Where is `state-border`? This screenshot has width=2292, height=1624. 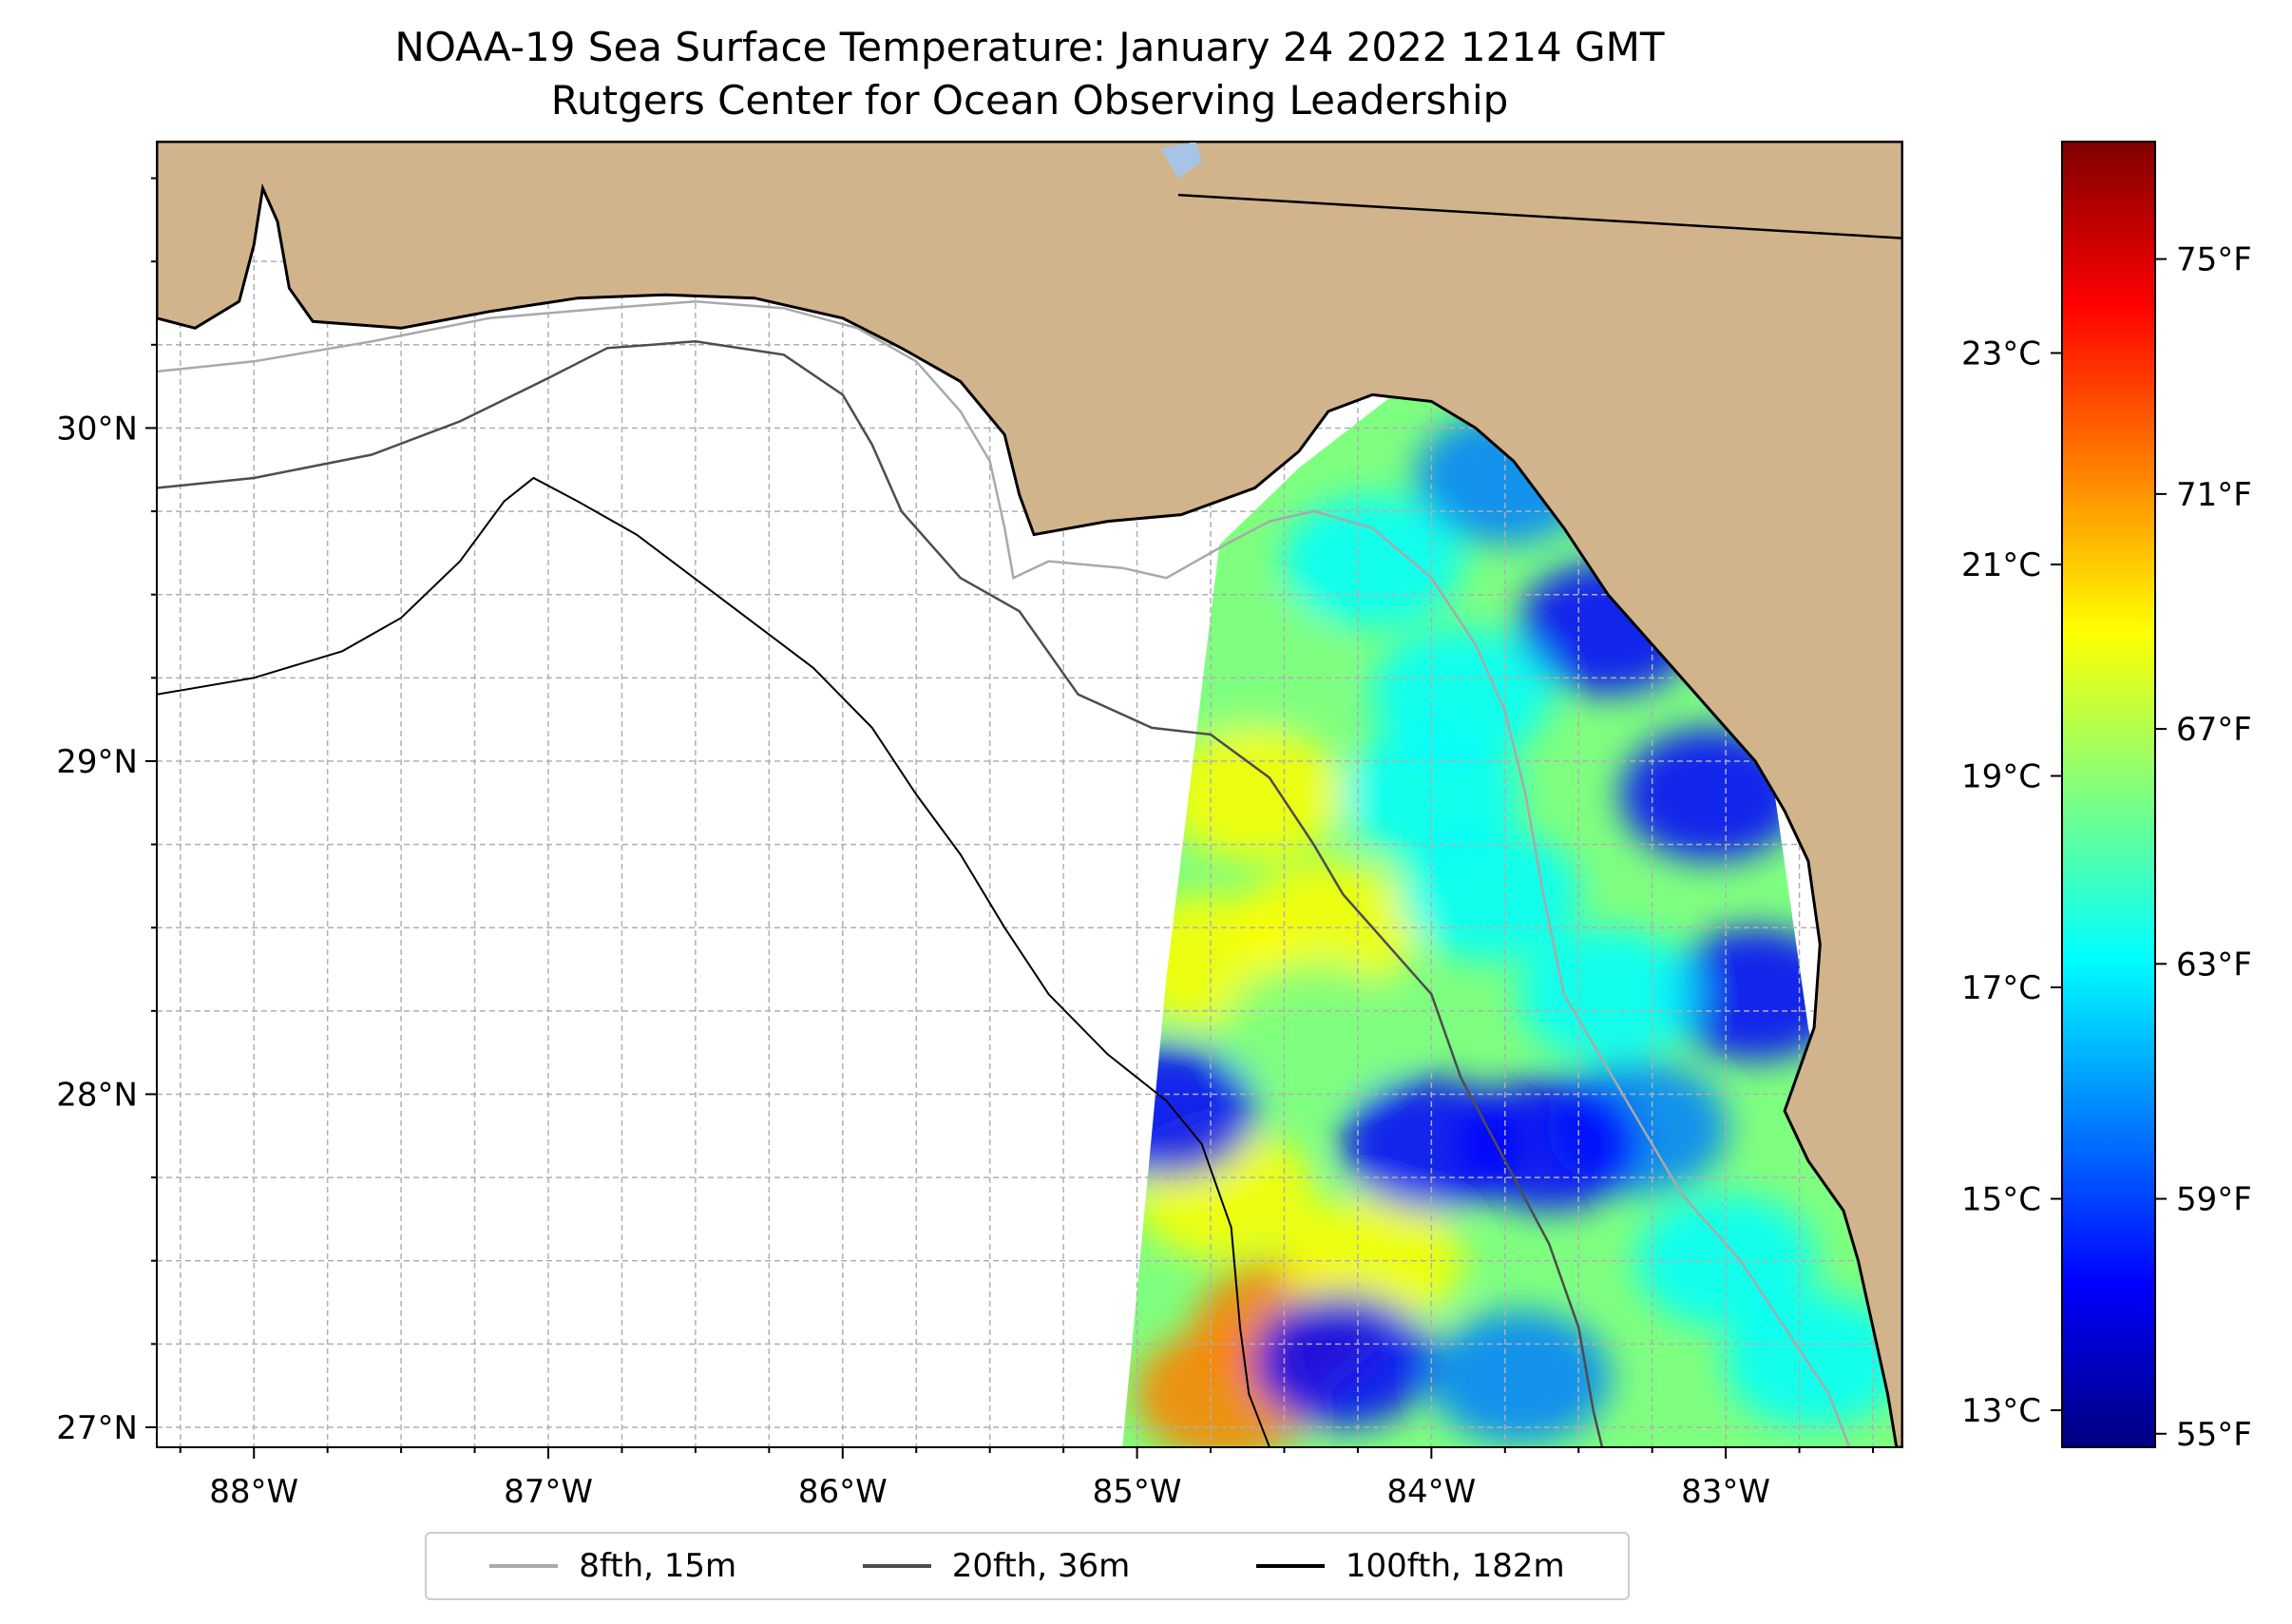 state-border is located at coordinates (1539, 216).